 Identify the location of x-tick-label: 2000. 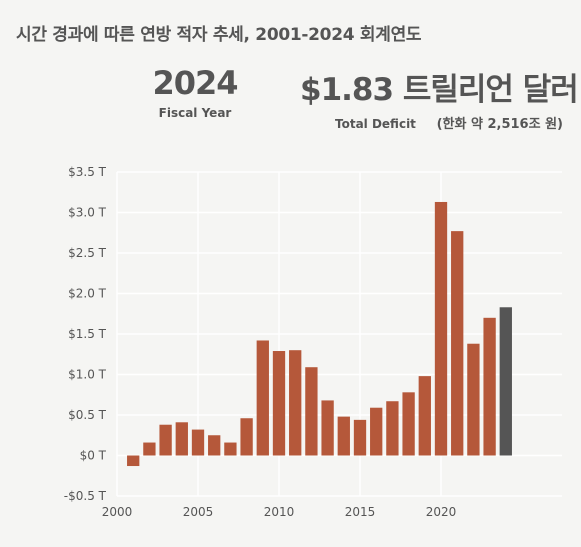
(117, 512).